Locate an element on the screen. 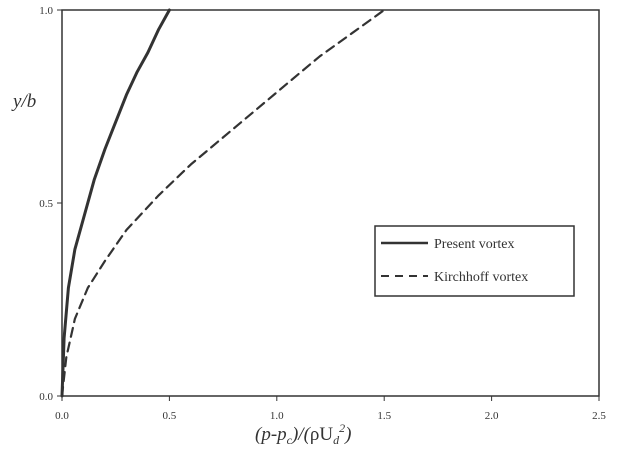 The height and width of the screenshot is (464, 628). legend: Present vortex Kirchhoff vortex is located at coordinates (474, 261).